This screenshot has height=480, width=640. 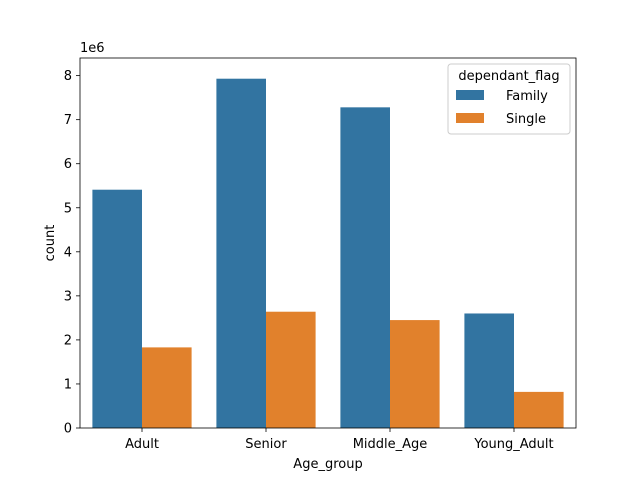 What do you see at coordinates (339, 440) in the screenshot?
I see `x-ticks: Adult Senior Middle_Age Young_Adult` at bounding box center [339, 440].